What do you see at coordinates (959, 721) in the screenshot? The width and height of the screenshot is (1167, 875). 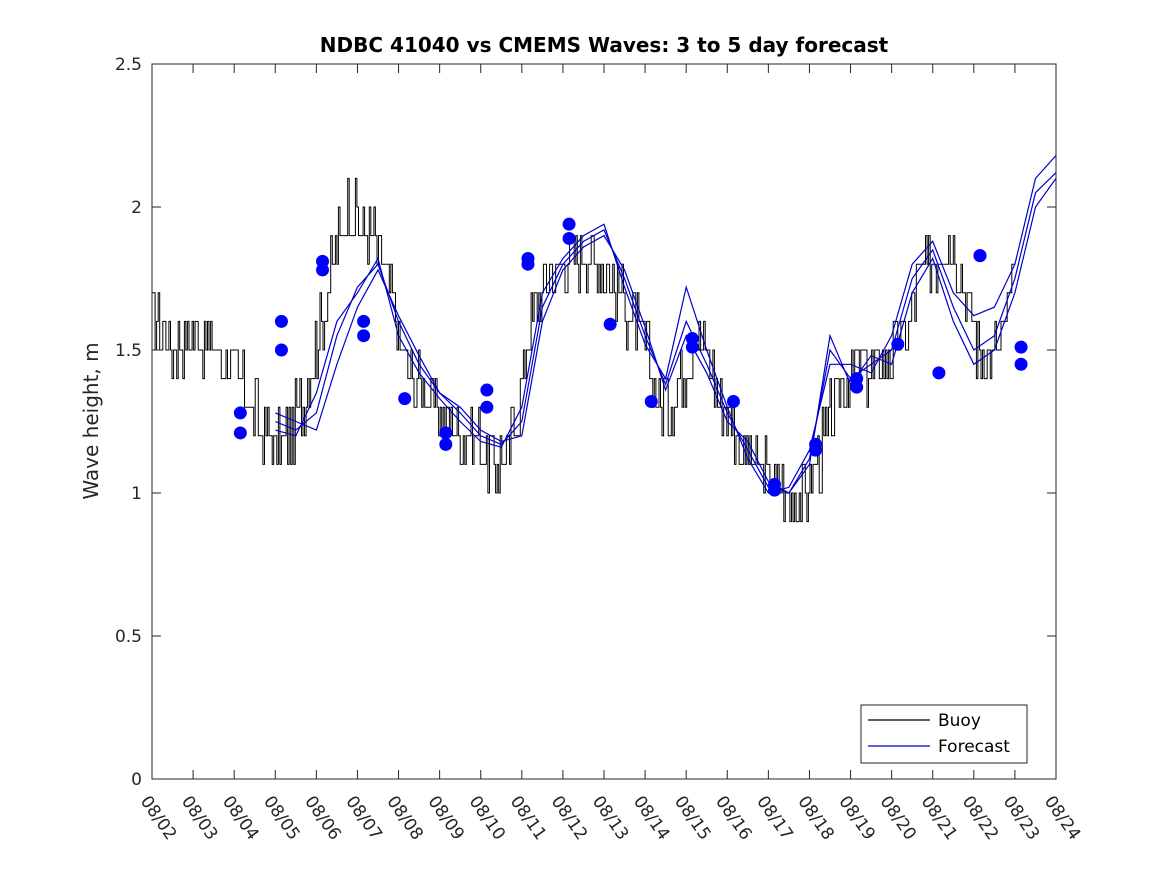 I see `legend-buoy-label: Buoy` at bounding box center [959, 721].